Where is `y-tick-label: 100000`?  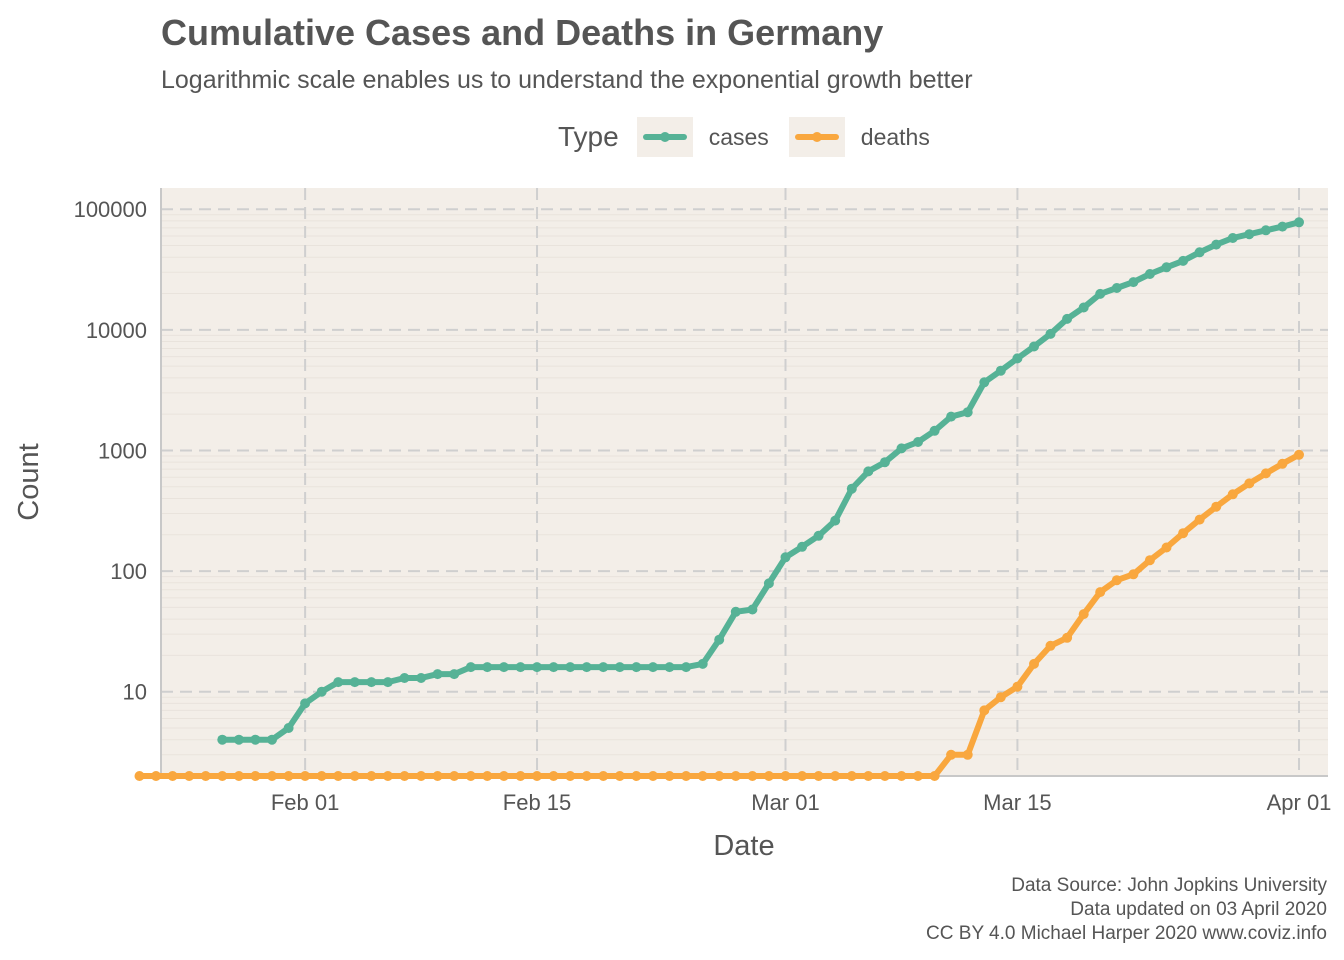 y-tick-label: 100000 is located at coordinates (110, 209).